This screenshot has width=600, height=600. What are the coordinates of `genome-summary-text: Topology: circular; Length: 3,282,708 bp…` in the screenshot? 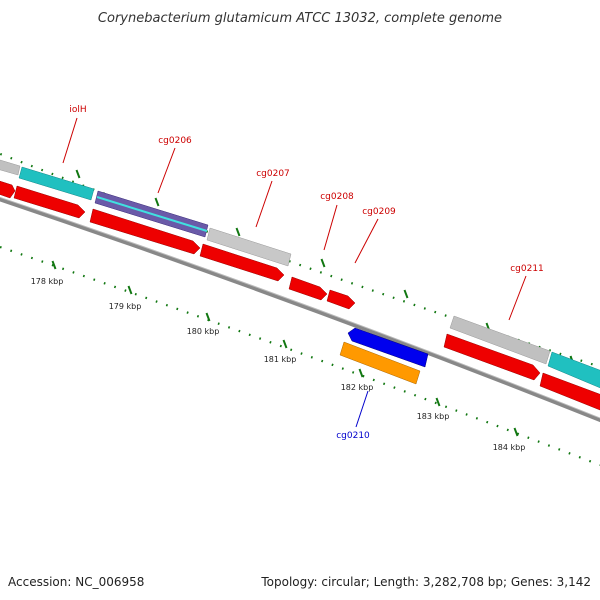 It's located at (425, 582).